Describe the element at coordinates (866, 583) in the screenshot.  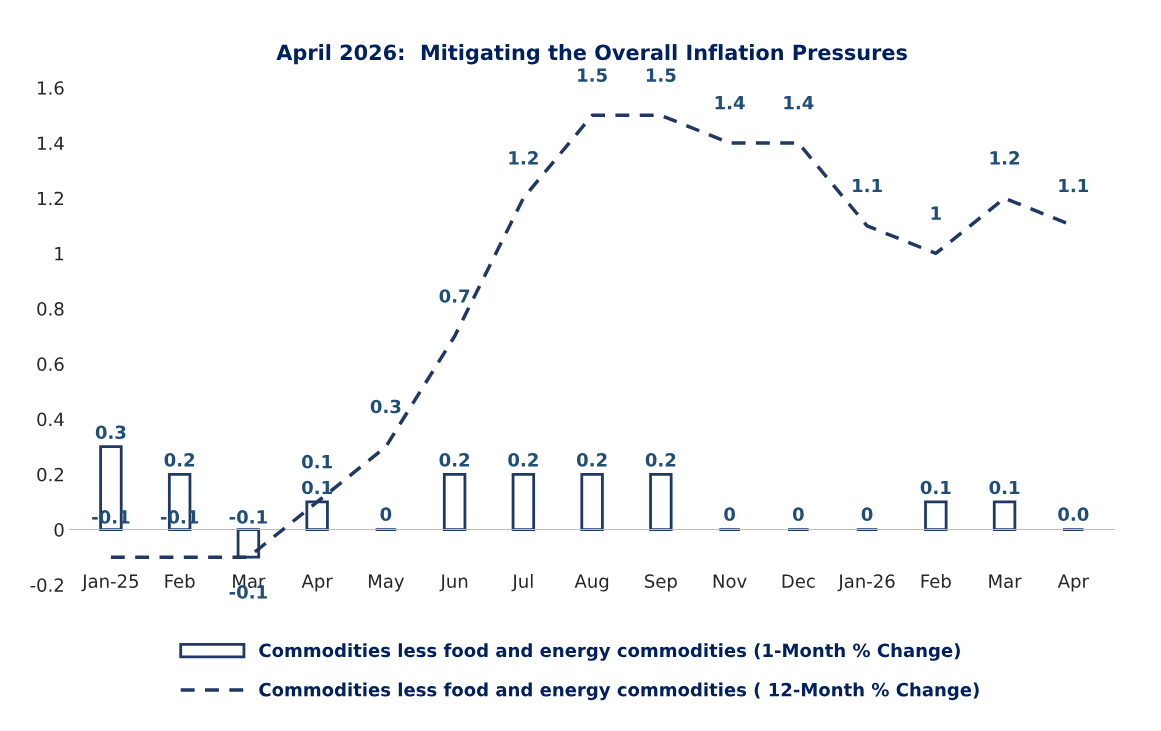
I see `x-tick-label: Jan-26` at that location.